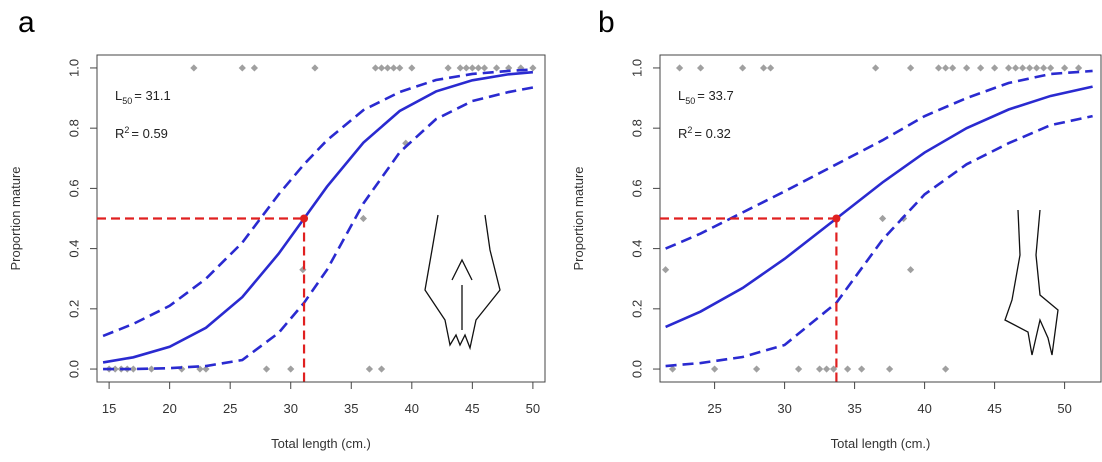 This screenshot has width=1102, height=462. I want to click on x-tick-label: 45, so click(994, 408).